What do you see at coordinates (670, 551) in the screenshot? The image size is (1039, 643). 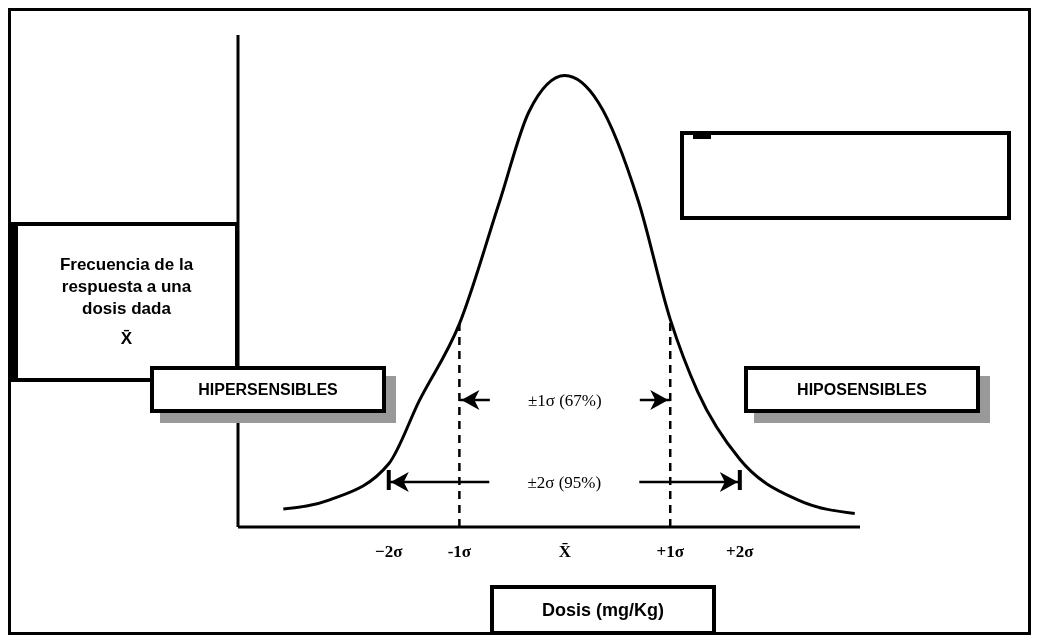 I see `x-tick-label: +1σ` at bounding box center [670, 551].